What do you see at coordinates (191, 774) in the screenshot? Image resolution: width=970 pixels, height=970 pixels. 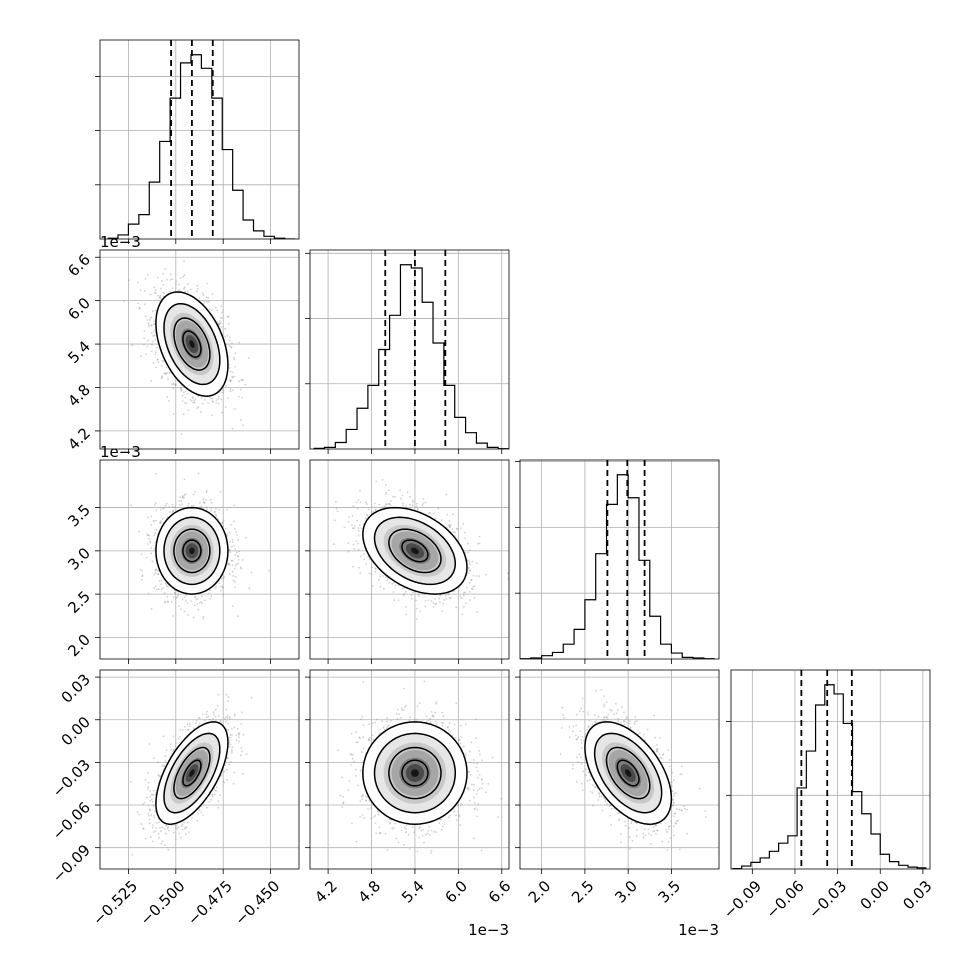 I see `panel-0-3-content` at bounding box center [191, 774].